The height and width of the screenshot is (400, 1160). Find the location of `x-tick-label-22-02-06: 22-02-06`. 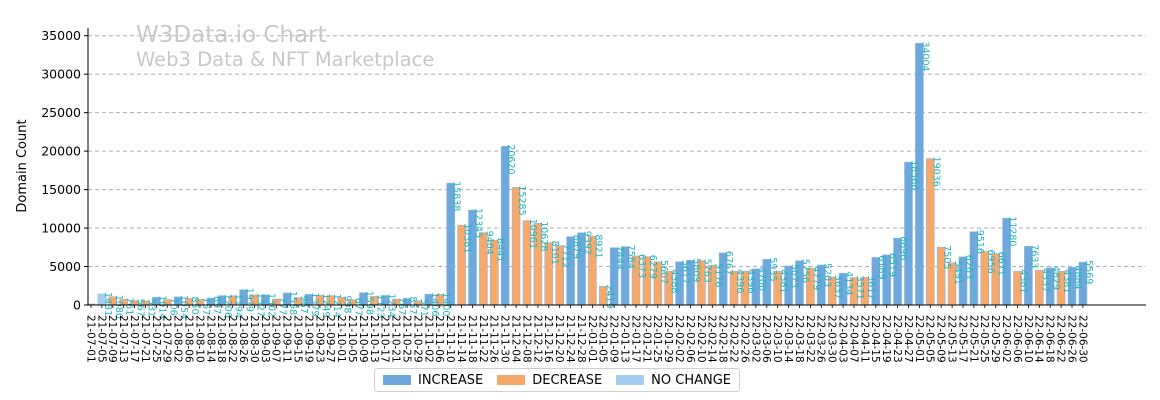

x-tick-label-22-02-06: 22-02-06 is located at coordinates (690, 339).